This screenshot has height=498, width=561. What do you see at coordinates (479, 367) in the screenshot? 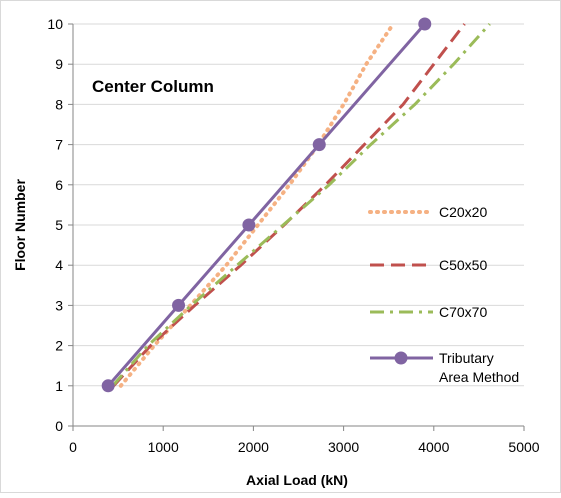
I see `legend-label-4: Tributary Area Method` at bounding box center [479, 367].